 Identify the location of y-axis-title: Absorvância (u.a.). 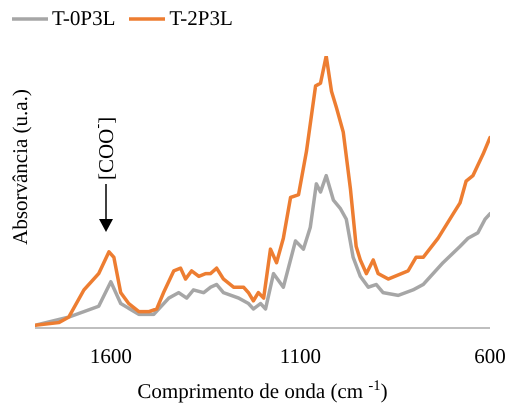
(20, 167).